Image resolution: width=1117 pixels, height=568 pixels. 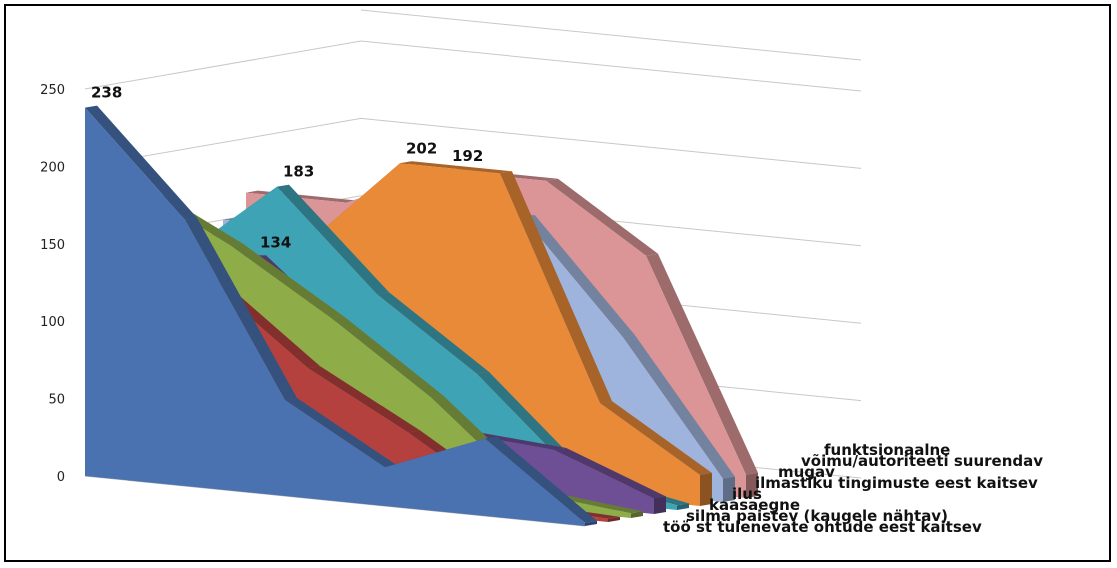 What do you see at coordinates (806, 472) in the screenshot?
I see `series-axis-label: mugav` at bounding box center [806, 472].